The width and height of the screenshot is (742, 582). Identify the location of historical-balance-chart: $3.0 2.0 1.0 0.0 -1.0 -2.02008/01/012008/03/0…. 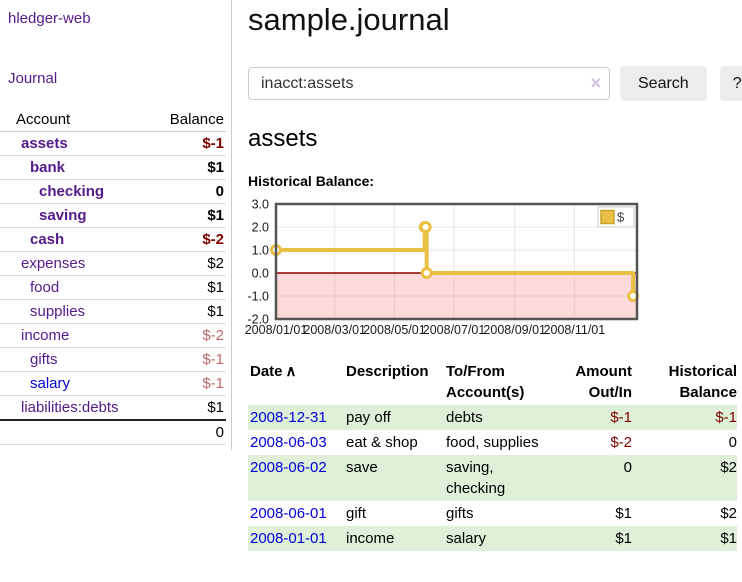
(442, 267).